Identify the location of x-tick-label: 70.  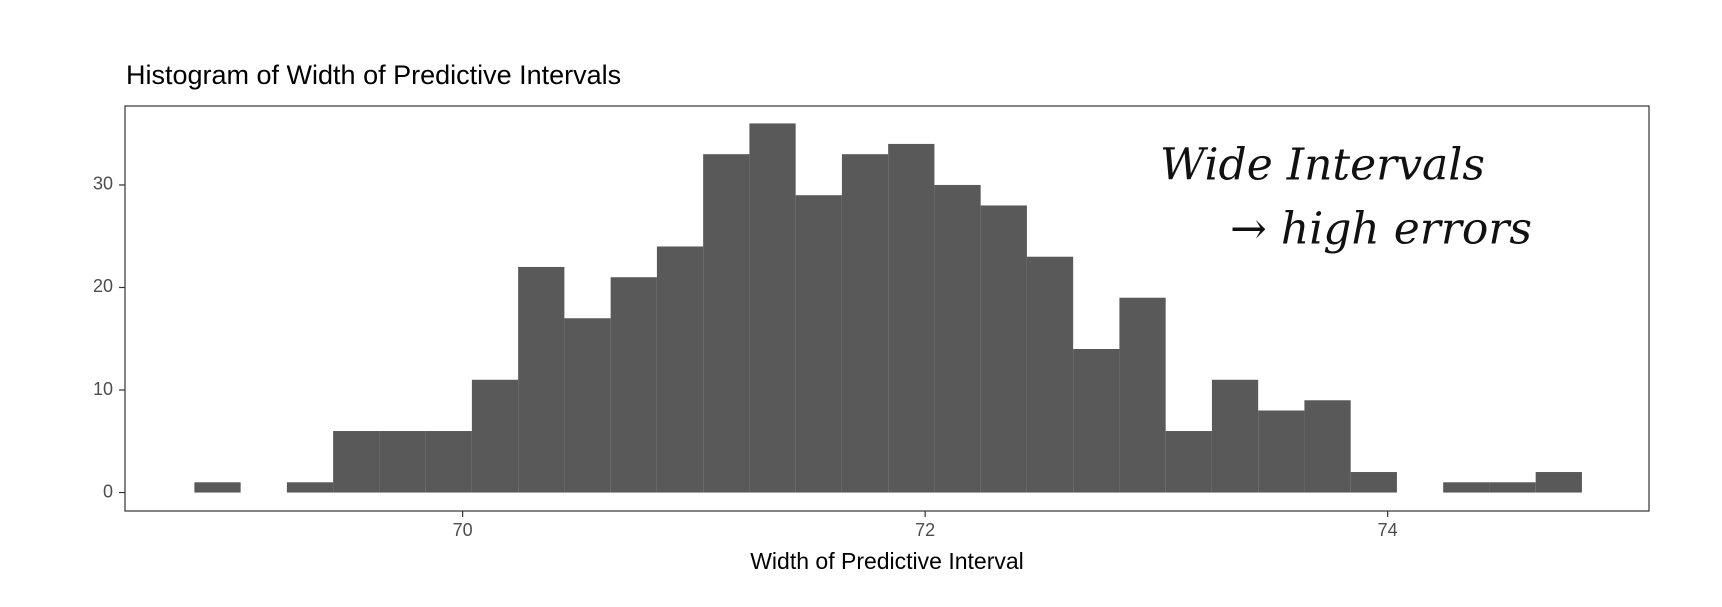
(463, 530).